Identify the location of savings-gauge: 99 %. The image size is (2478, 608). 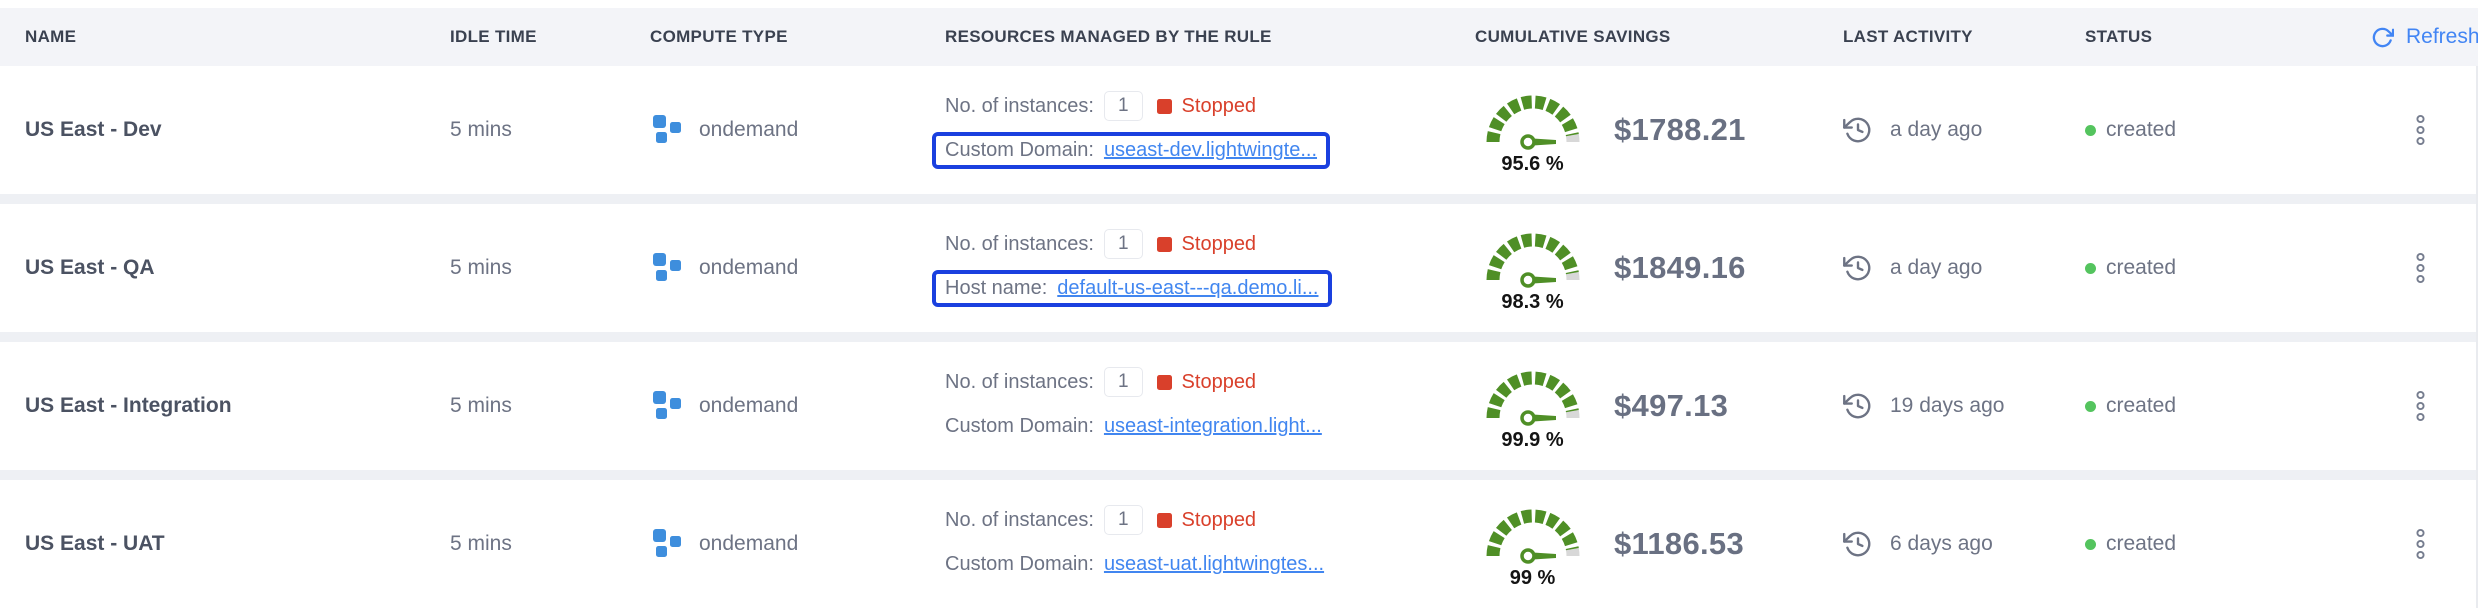
(1532, 544).